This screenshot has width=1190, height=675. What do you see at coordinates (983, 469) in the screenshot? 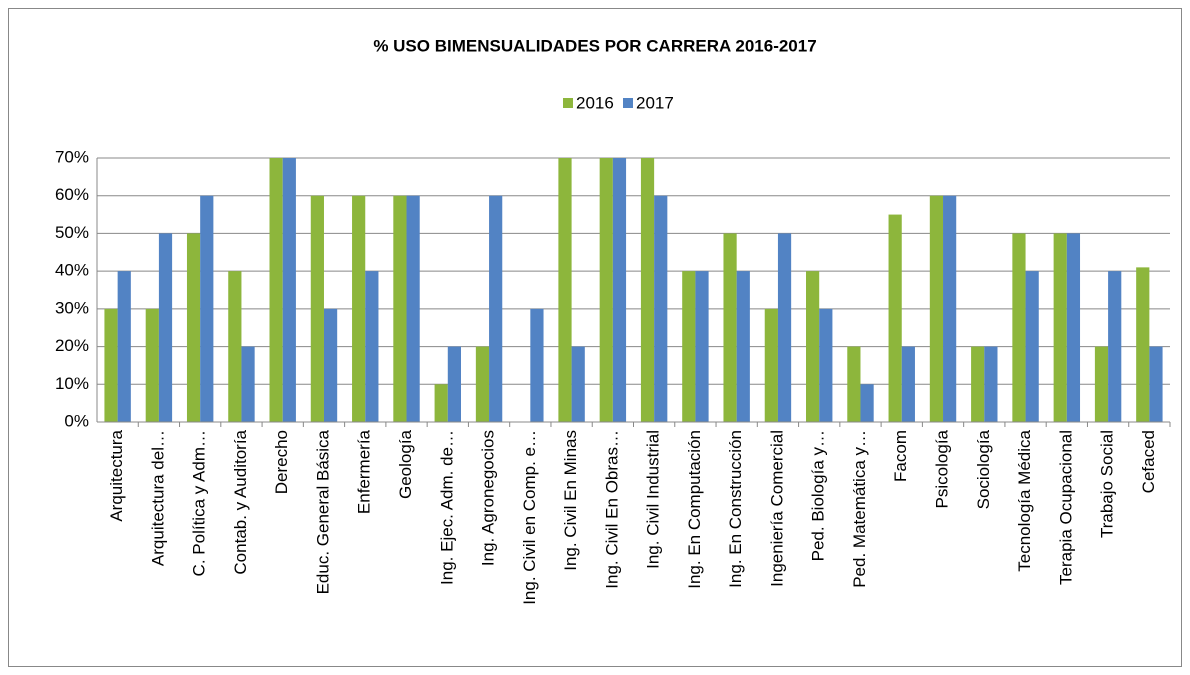
I see `x-tick-label: Sociología` at bounding box center [983, 469].